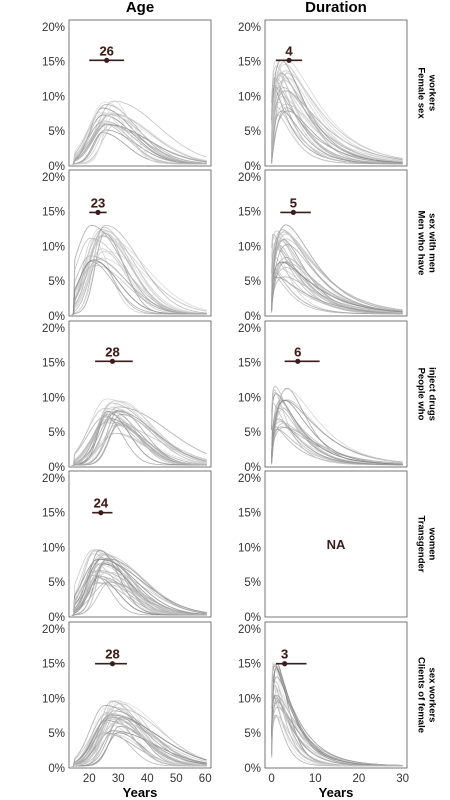 The height and width of the screenshot is (800, 450). What do you see at coordinates (432, 243) in the screenshot?
I see `row-label: sex with men` at bounding box center [432, 243].